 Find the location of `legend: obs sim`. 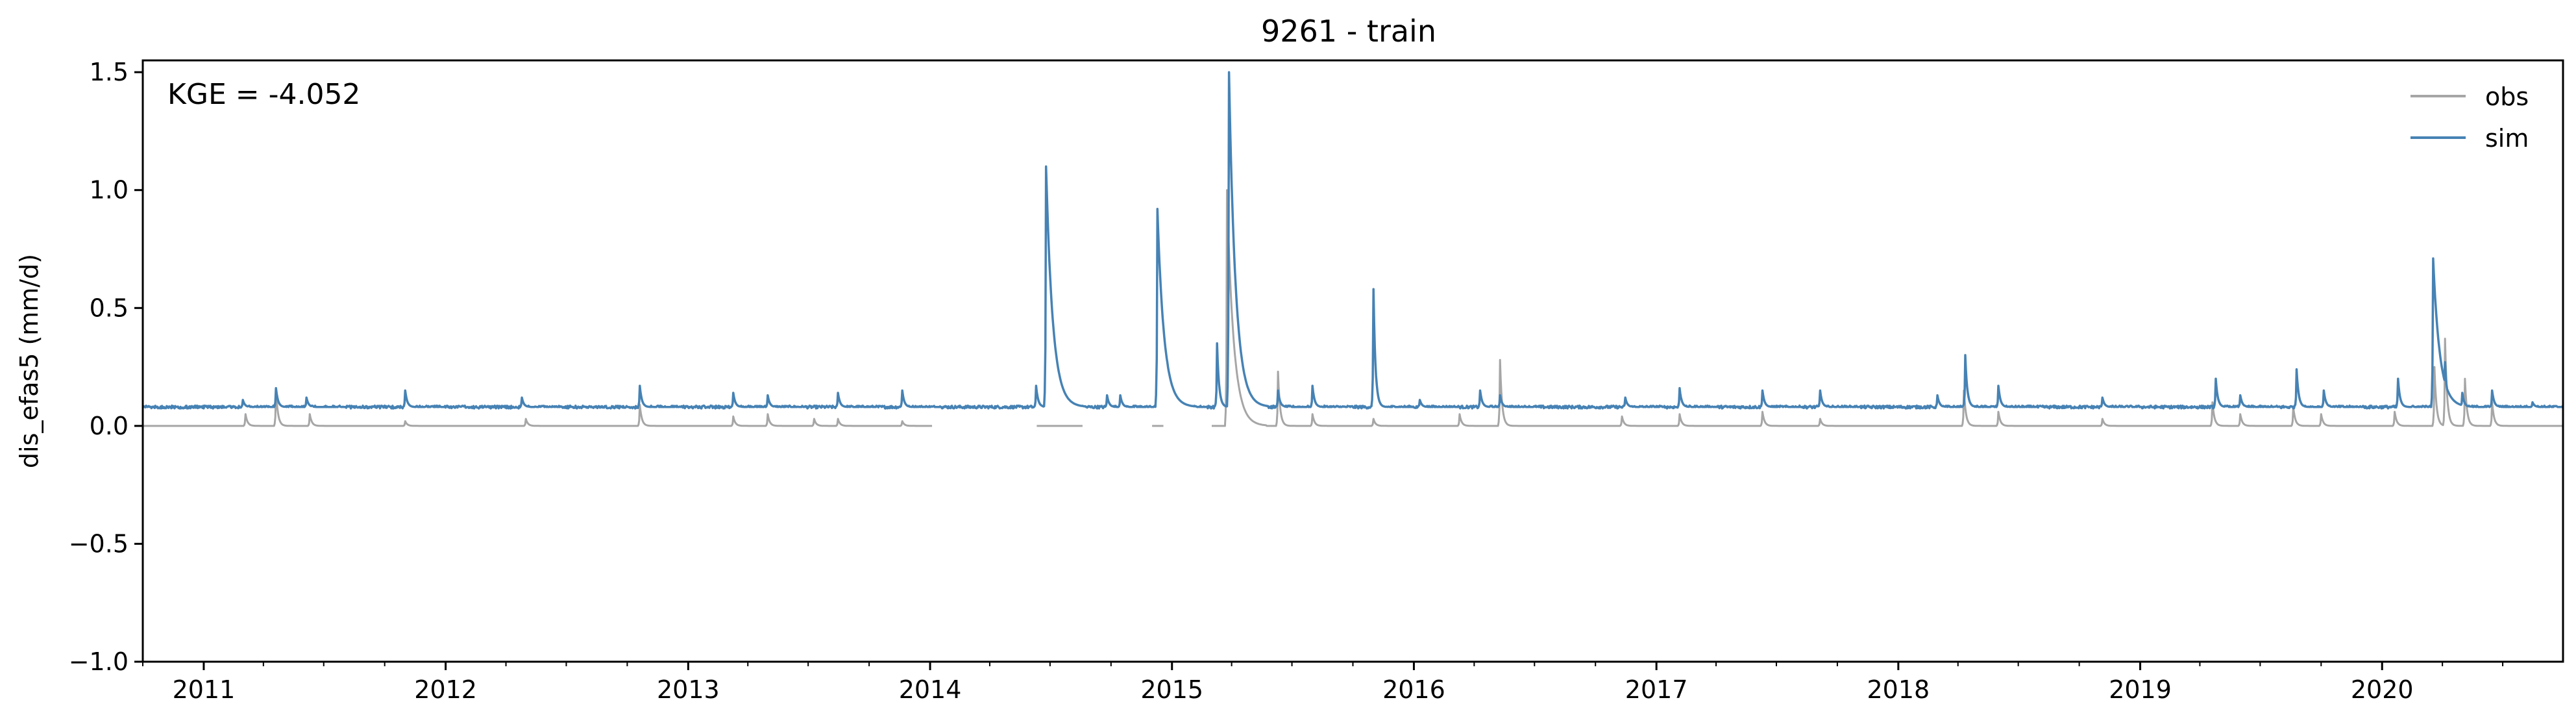

legend: obs sim is located at coordinates (2469, 117).